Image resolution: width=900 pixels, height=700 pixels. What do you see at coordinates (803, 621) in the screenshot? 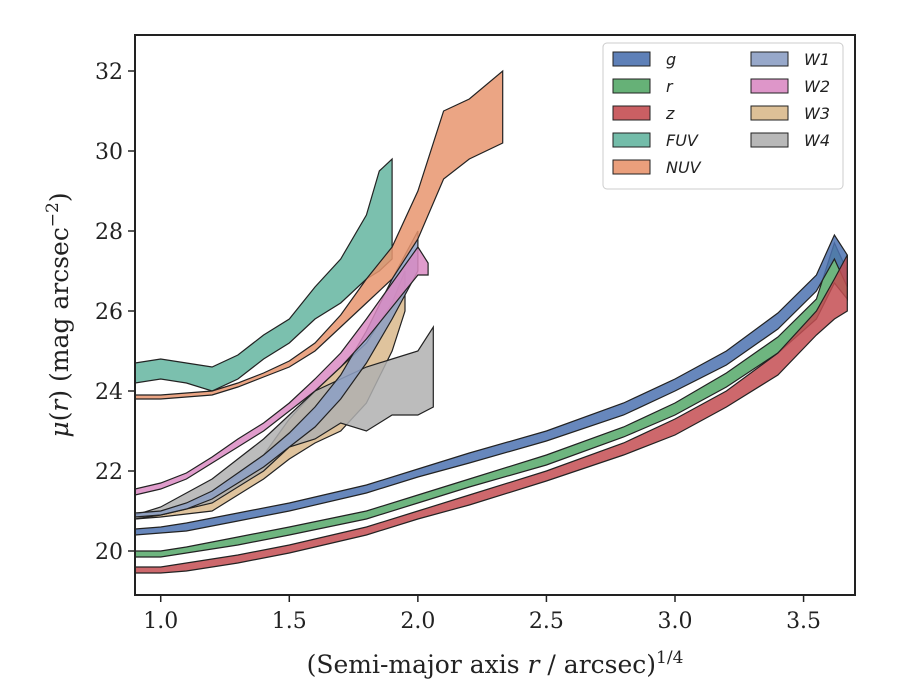
I see `x-tick-label: 3.5` at bounding box center [803, 621].